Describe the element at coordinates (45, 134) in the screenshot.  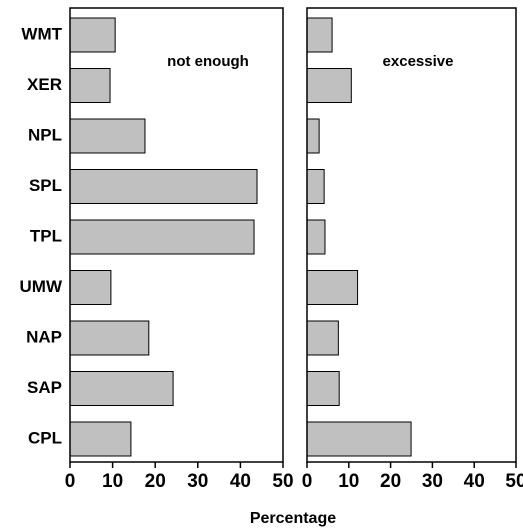
I see `y-tick-label: NPL` at that location.